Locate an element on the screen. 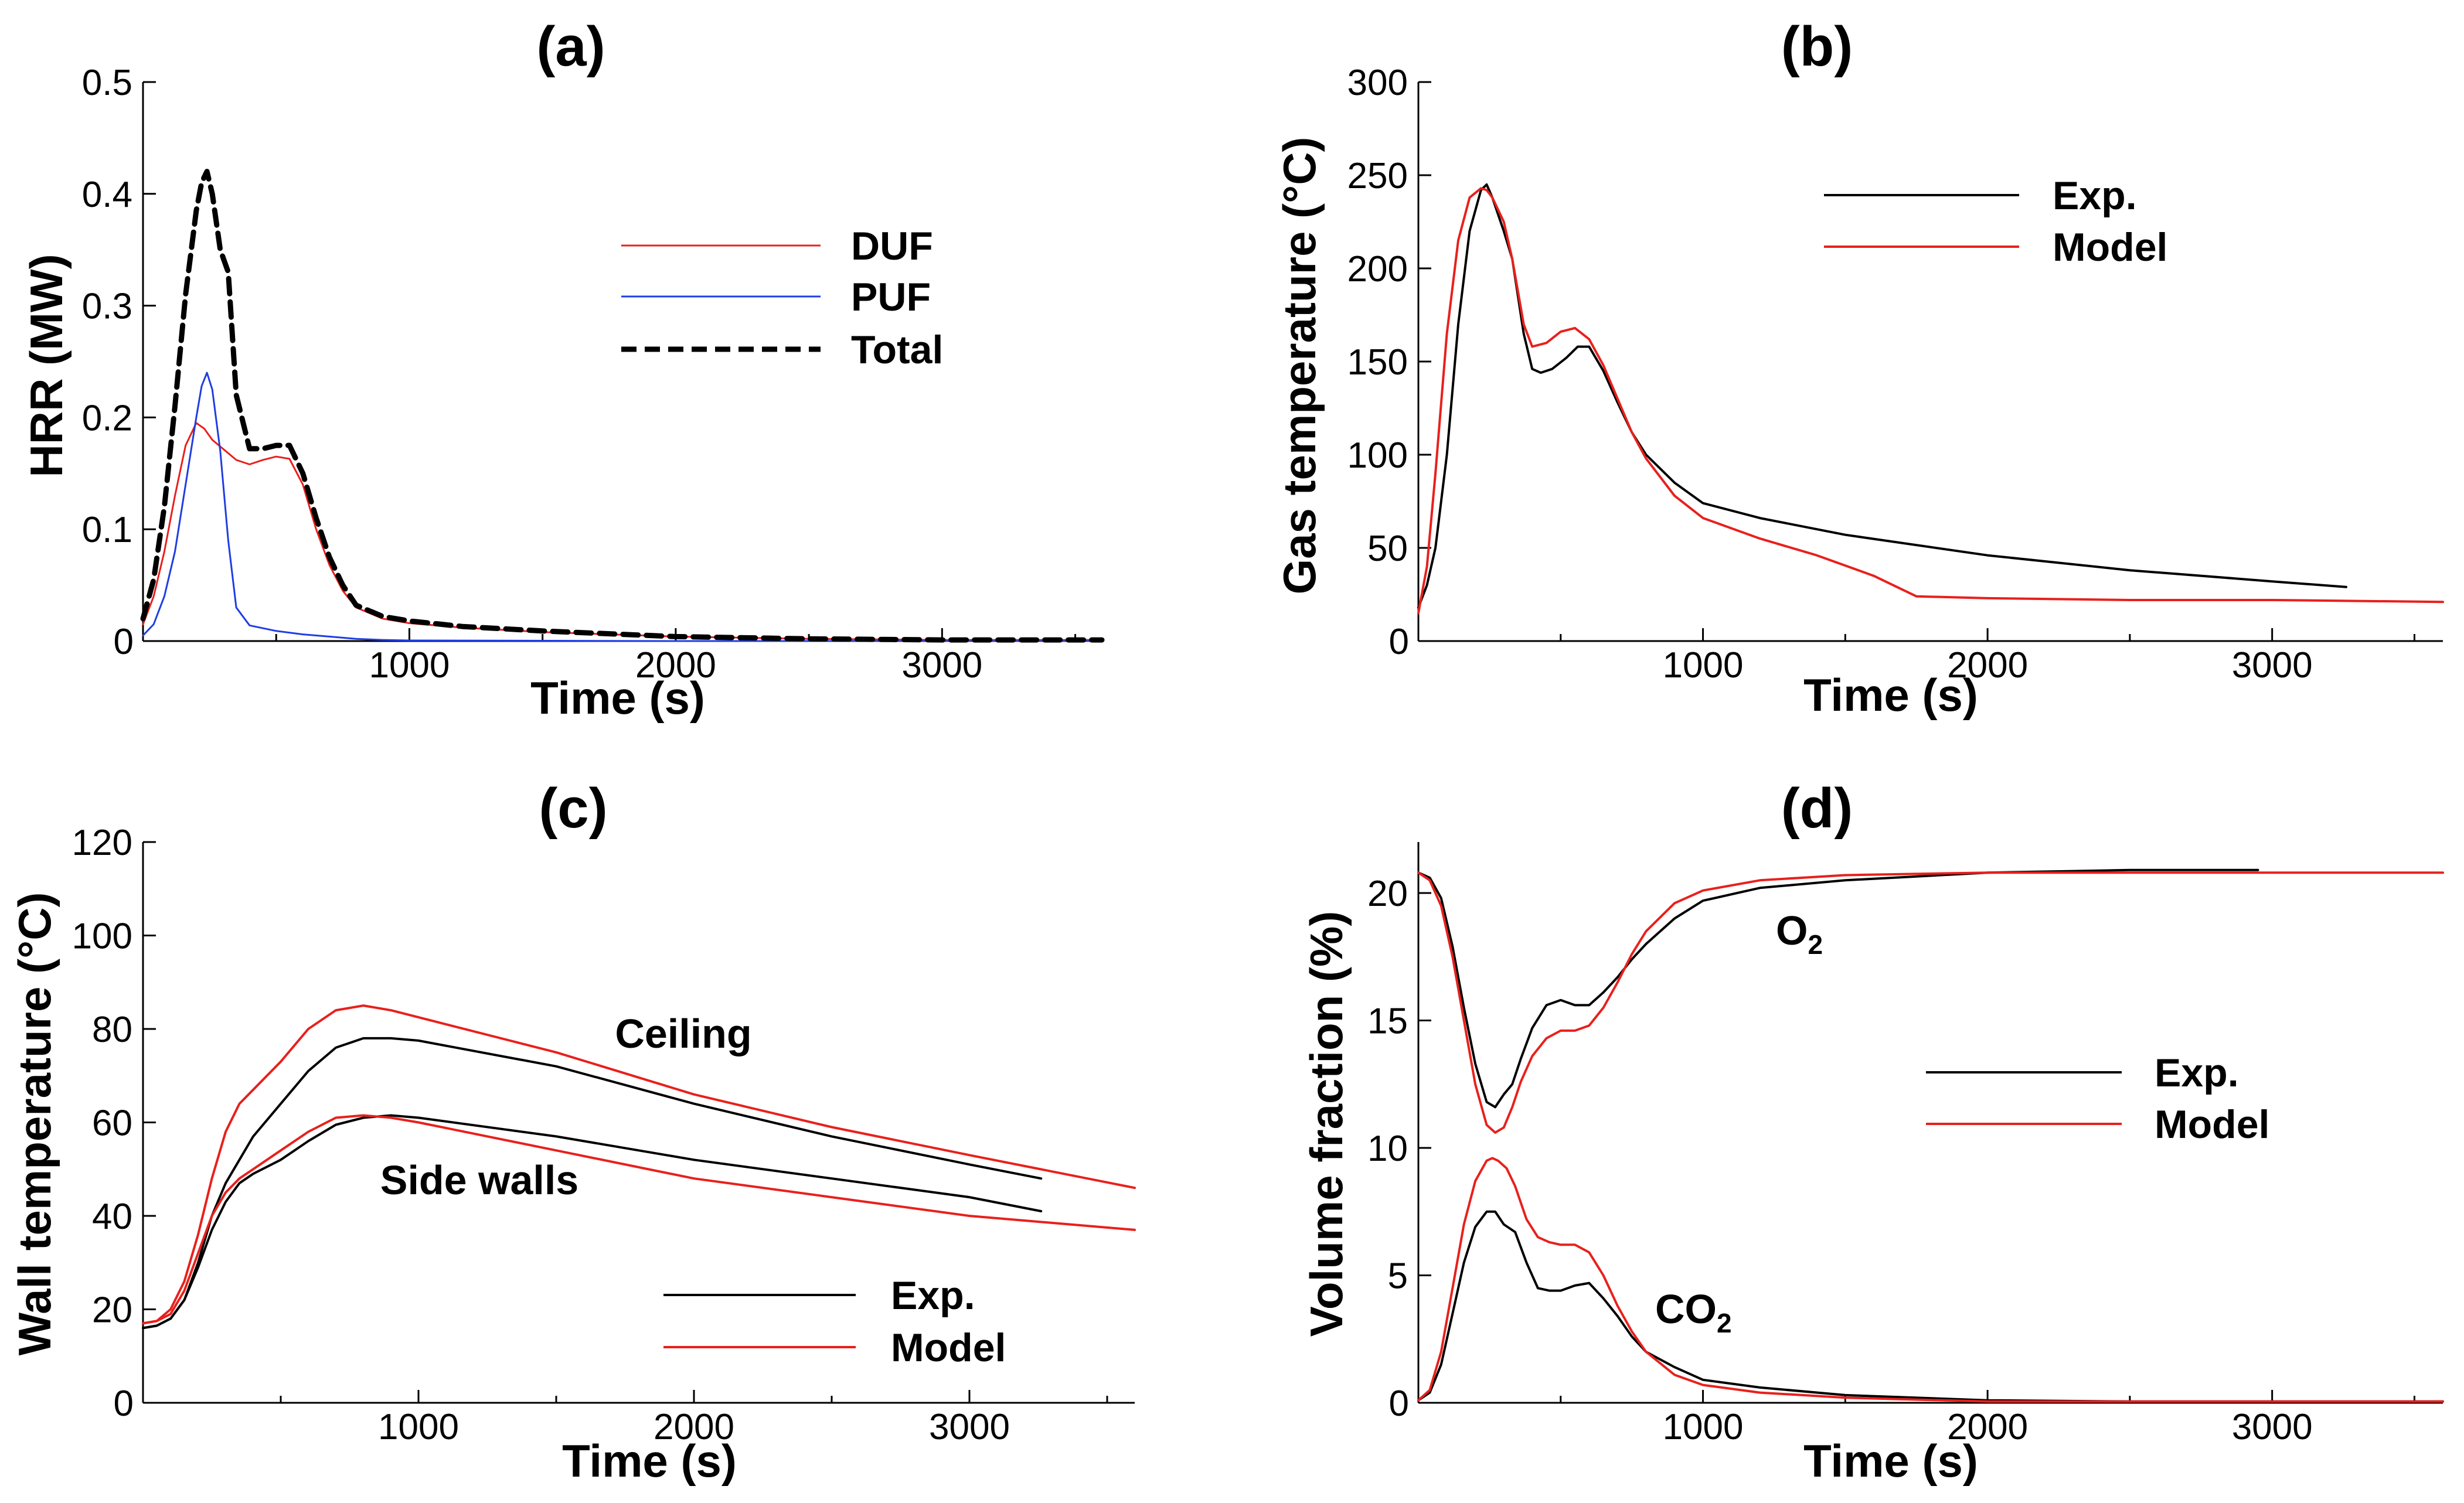 The image size is (2464, 1503). panel-a-legend: DUF PUF Total is located at coordinates (782, 298).